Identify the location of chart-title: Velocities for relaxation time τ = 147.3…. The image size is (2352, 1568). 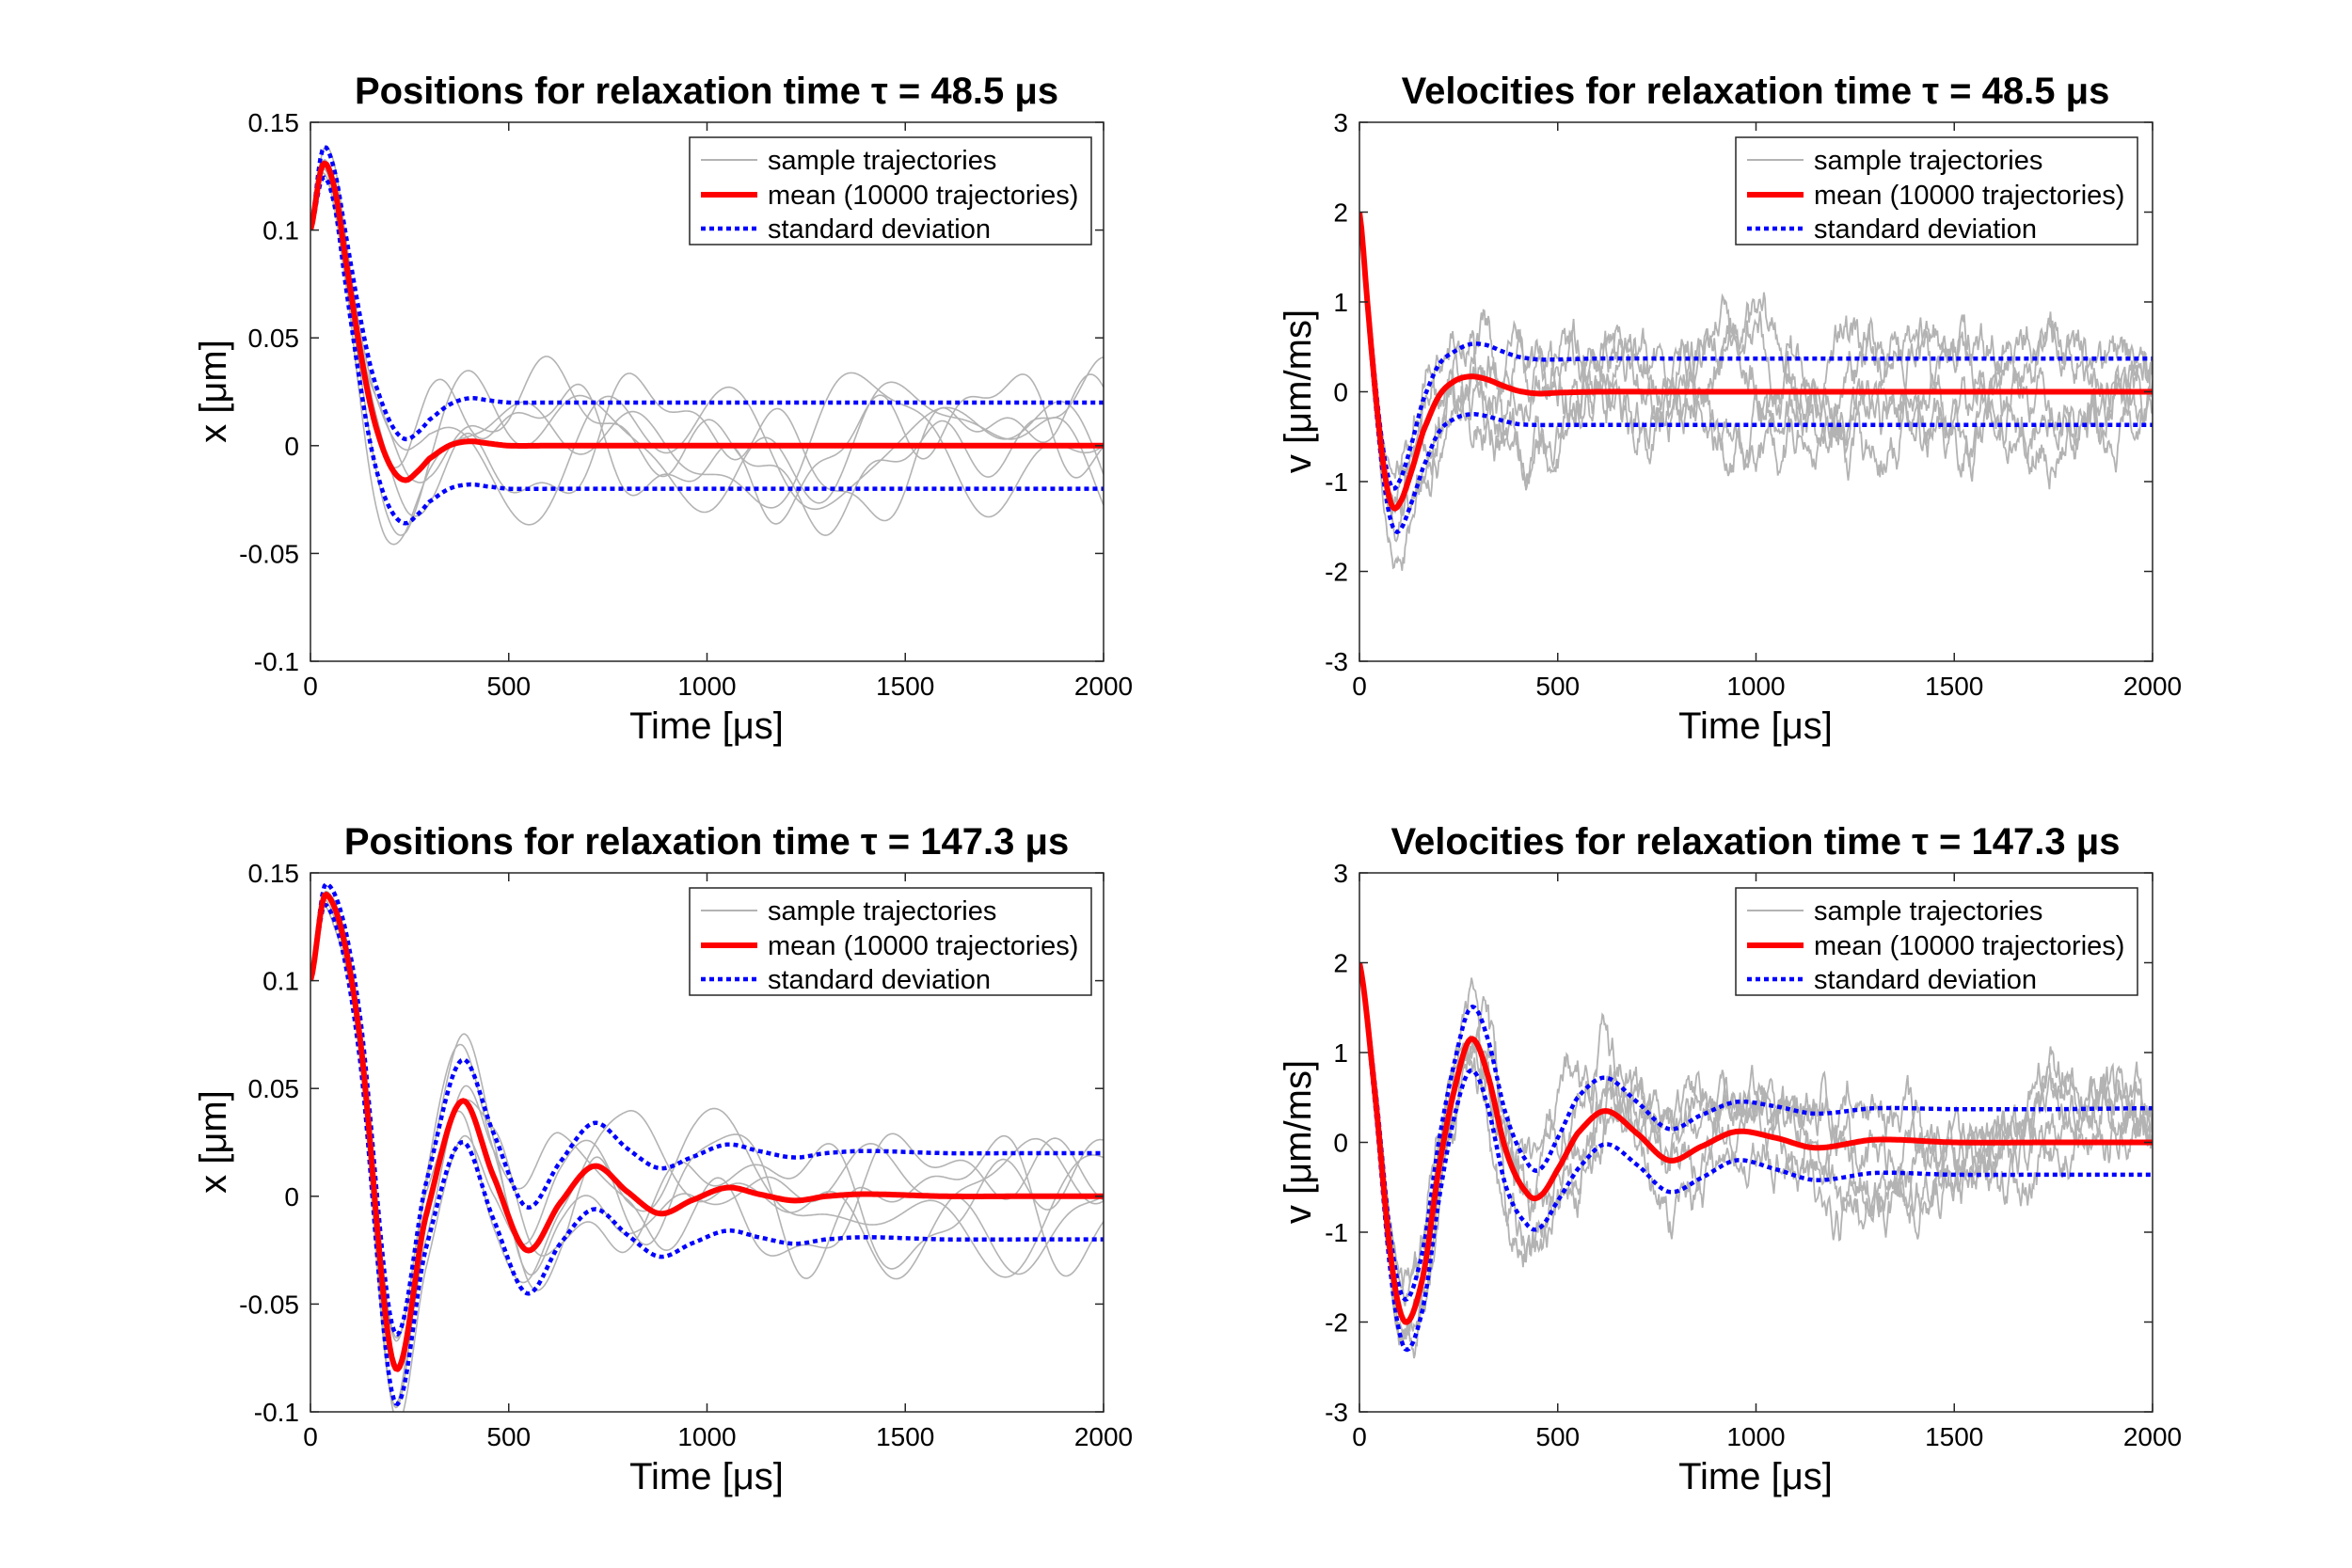
(1756, 842).